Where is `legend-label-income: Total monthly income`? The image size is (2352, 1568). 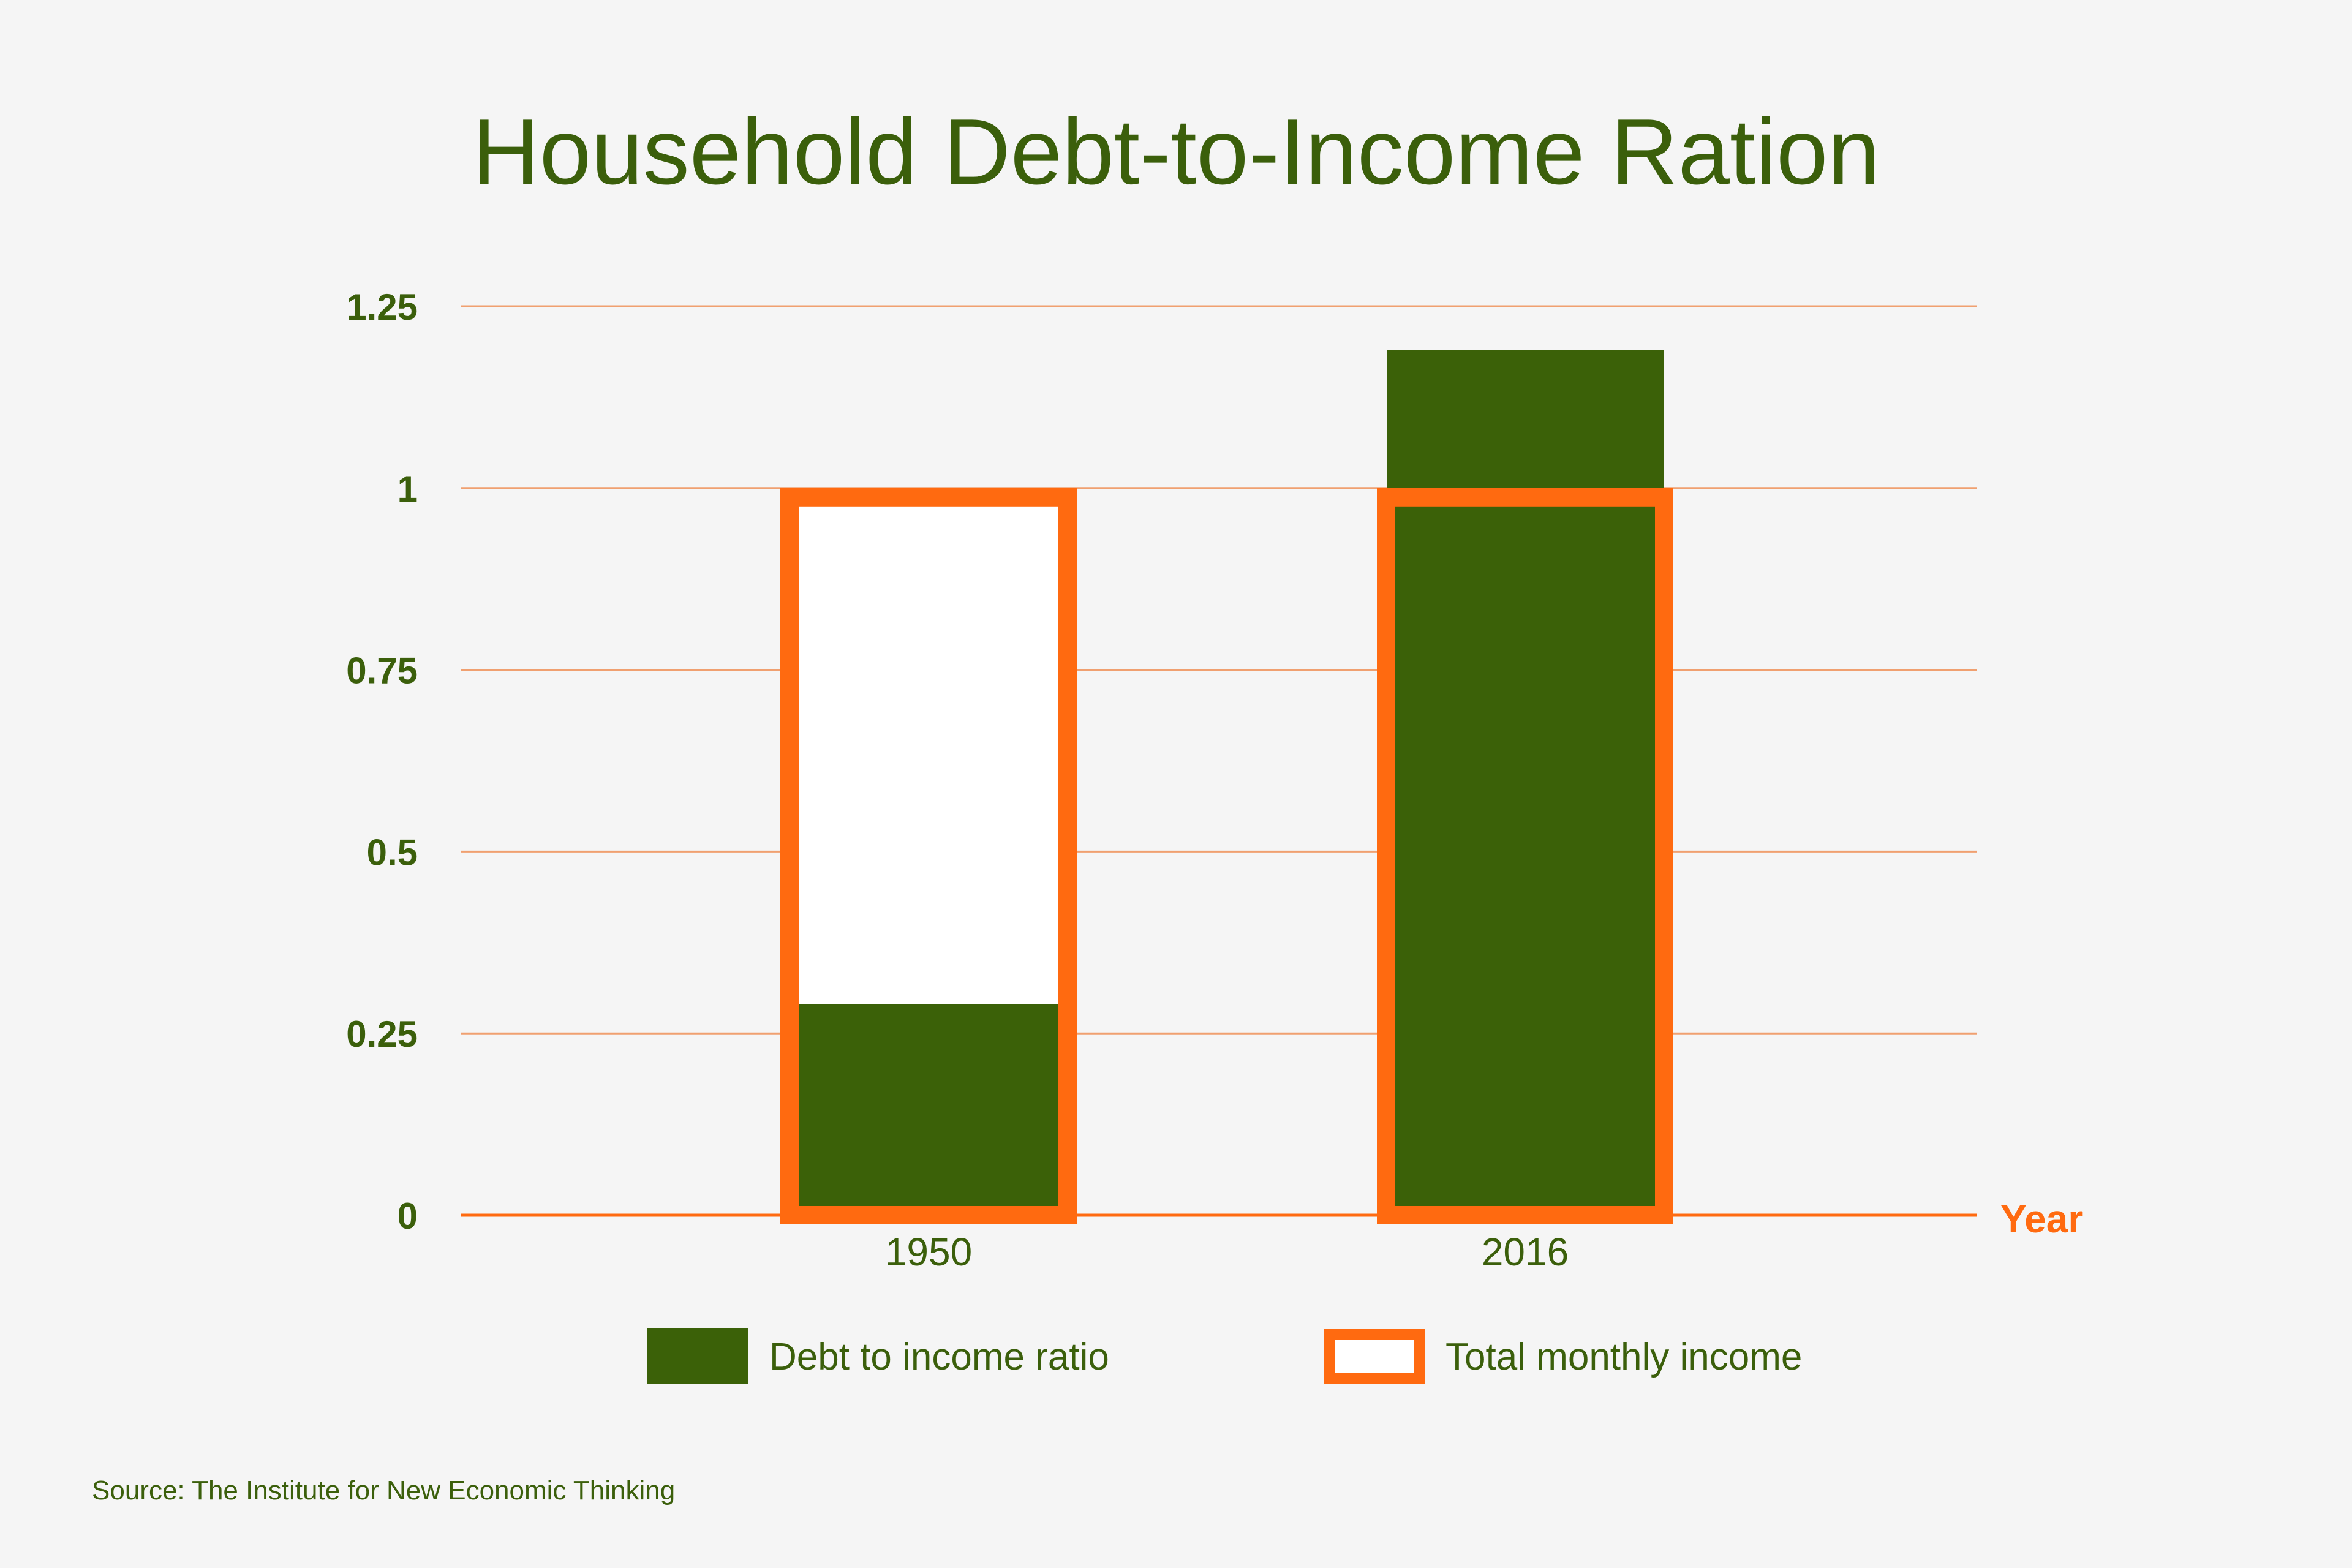 legend-label-income: Total monthly income is located at coordinates (1624, 1357).